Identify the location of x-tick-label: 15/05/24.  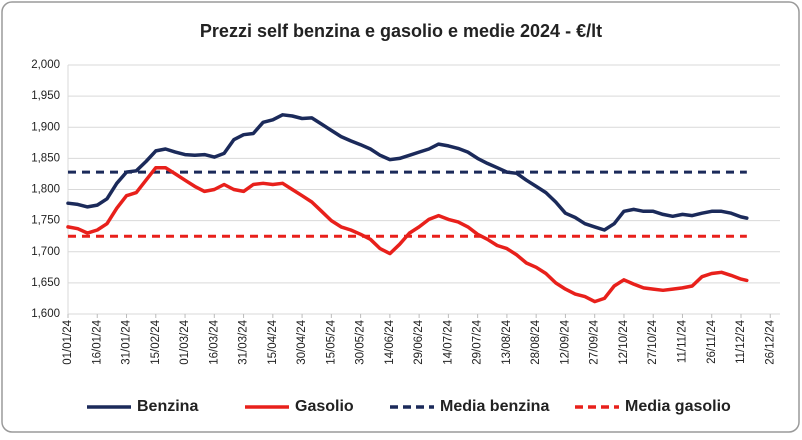
(331, 341).